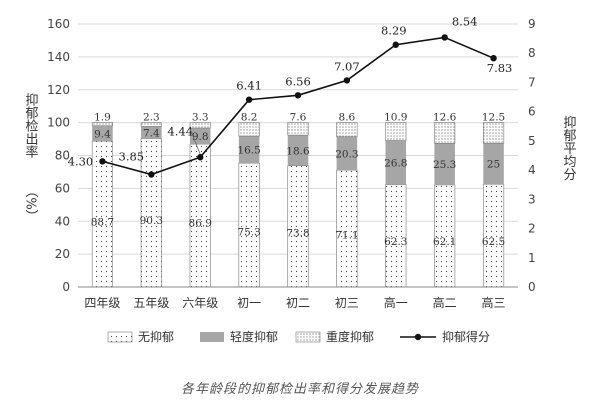 The height and width of the screenshot is (413, 600). Describe the element at coordinates (466, 336) in the screenshot. I see `legend-label: 抑郁得分` at that location.